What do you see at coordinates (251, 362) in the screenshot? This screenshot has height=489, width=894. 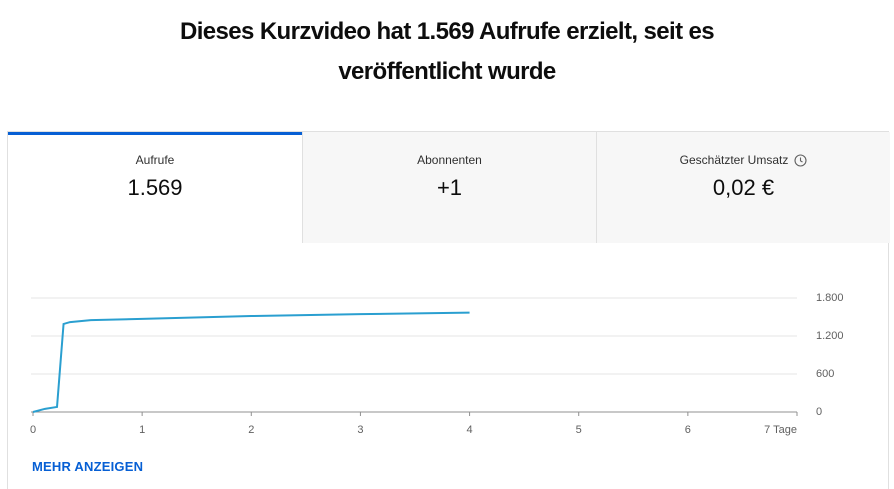 I see `line` at bounding box center [251, 362].